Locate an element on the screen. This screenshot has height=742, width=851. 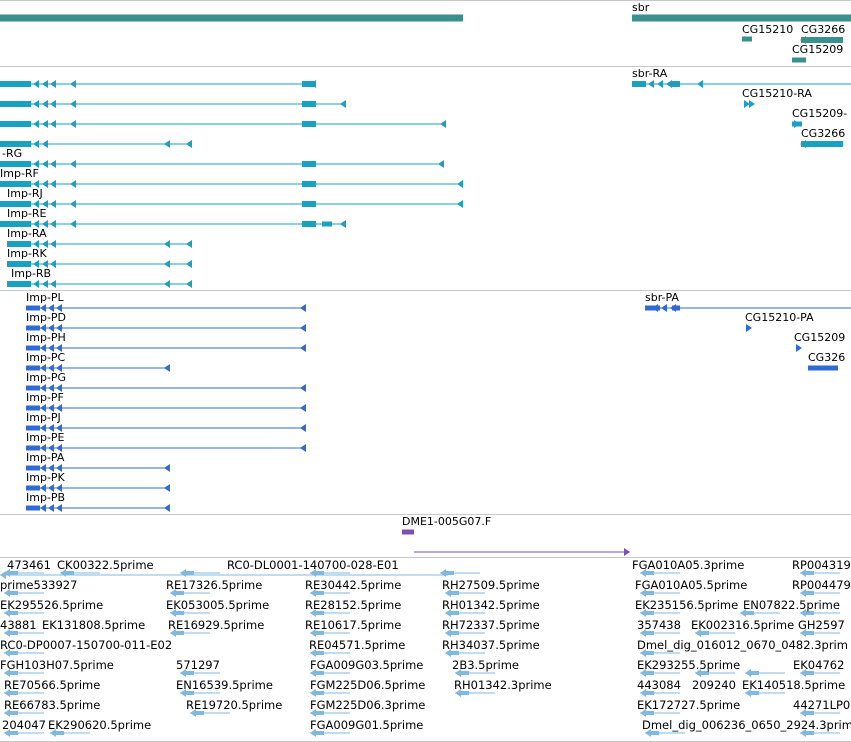
protein-label: Imp-PK is located at coordinates (45, 477).